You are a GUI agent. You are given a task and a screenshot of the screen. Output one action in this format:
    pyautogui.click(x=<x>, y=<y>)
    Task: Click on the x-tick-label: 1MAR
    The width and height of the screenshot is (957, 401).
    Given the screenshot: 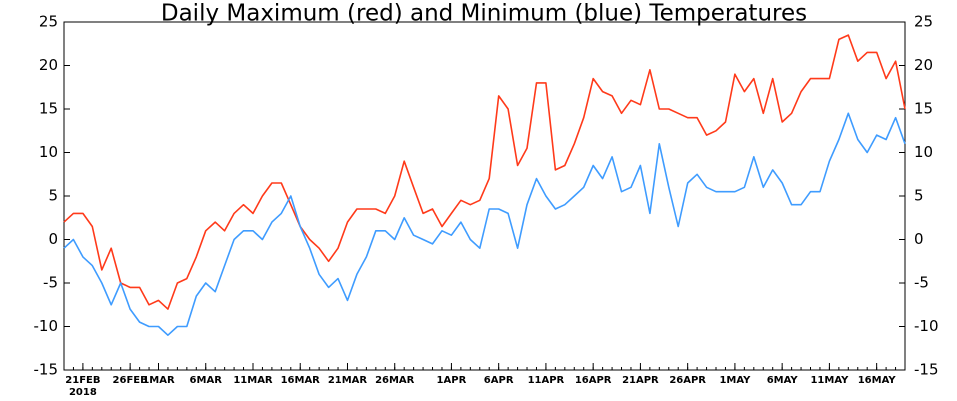 What is the action you would take?
    pyautogui.click(x=158, y=380)
    